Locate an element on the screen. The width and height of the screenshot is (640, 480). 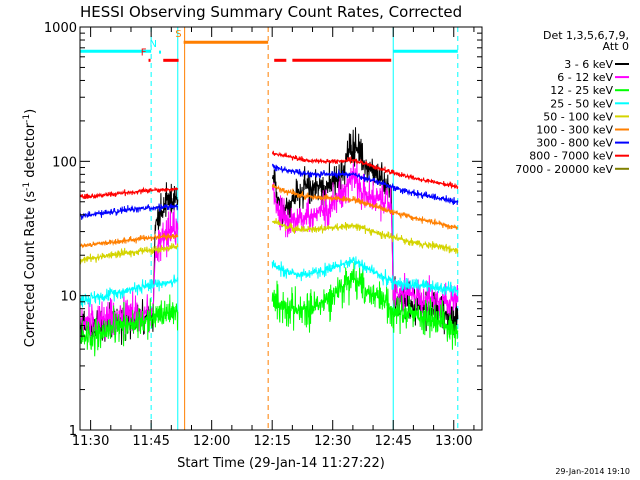
y-axis-label: Corrected Count Rate (s-1 detector-1) is located at coordinates (30, 228).